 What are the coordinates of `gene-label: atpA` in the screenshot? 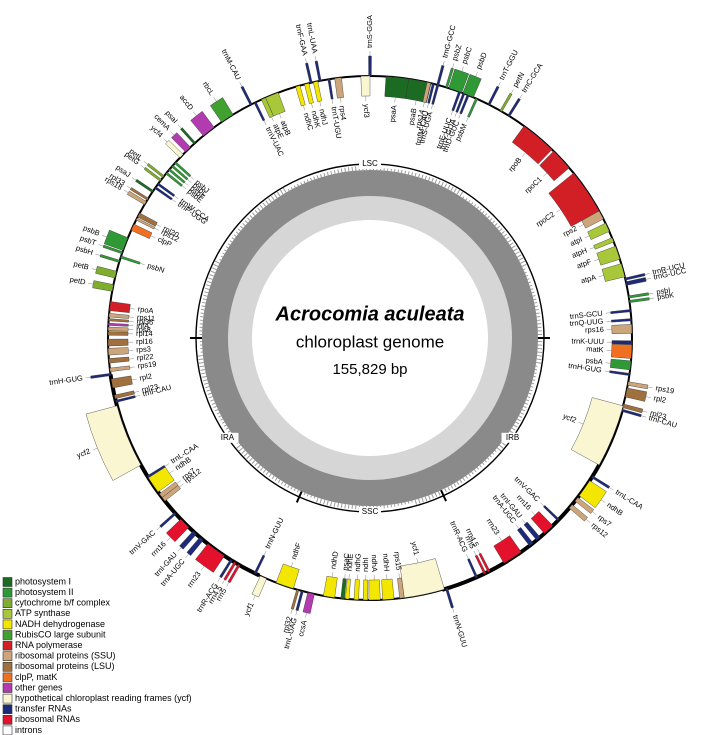 It's located at (588, 279).